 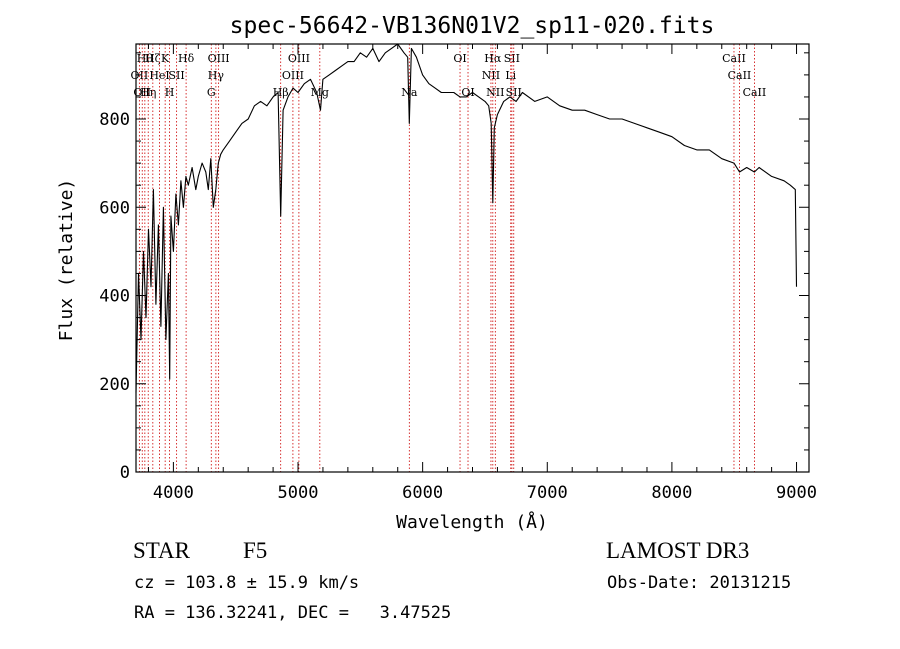 I want to click on y-tick-label: 800, so click(x=114, y=120).